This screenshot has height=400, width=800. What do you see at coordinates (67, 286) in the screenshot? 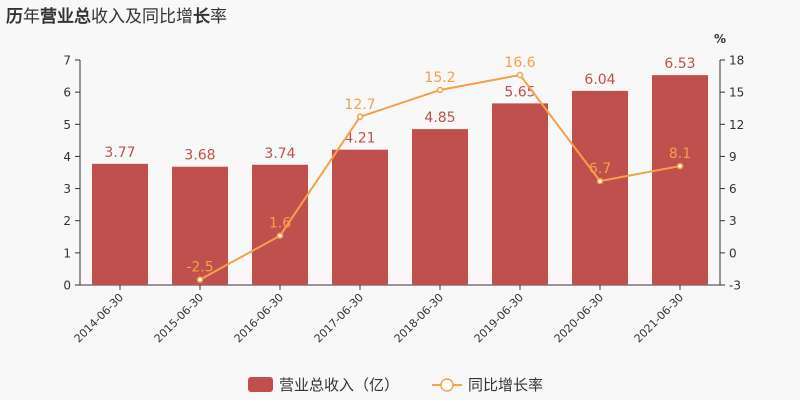
I see `left-tick-label: 0` at bounding box center [67, 286].